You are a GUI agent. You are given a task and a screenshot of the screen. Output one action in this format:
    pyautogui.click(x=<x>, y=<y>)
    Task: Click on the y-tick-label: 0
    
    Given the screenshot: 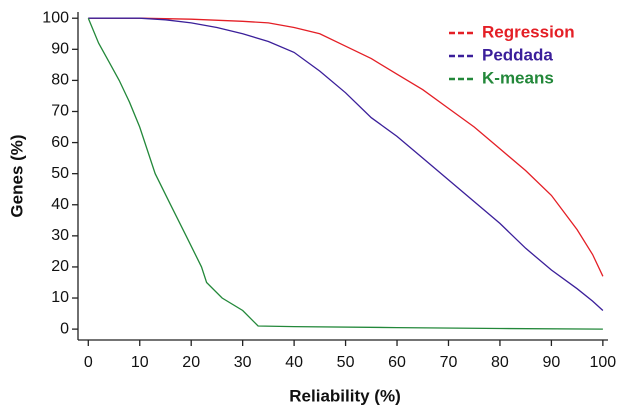 What is the action you would take?
    pyautogui.click(x=64, y=328)
    